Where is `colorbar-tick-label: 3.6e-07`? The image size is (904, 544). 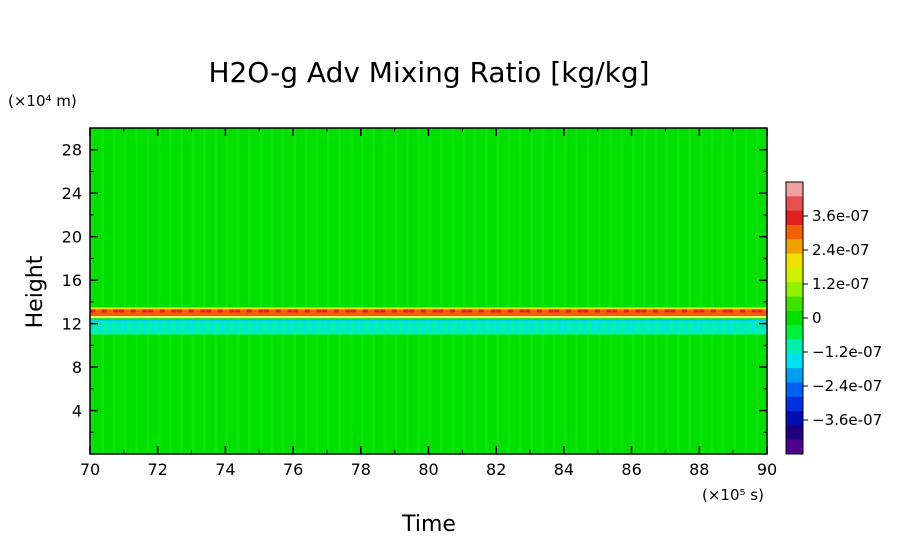 colorbar-tick-label: 3.6e-07 is located at coordinates (841, 216).